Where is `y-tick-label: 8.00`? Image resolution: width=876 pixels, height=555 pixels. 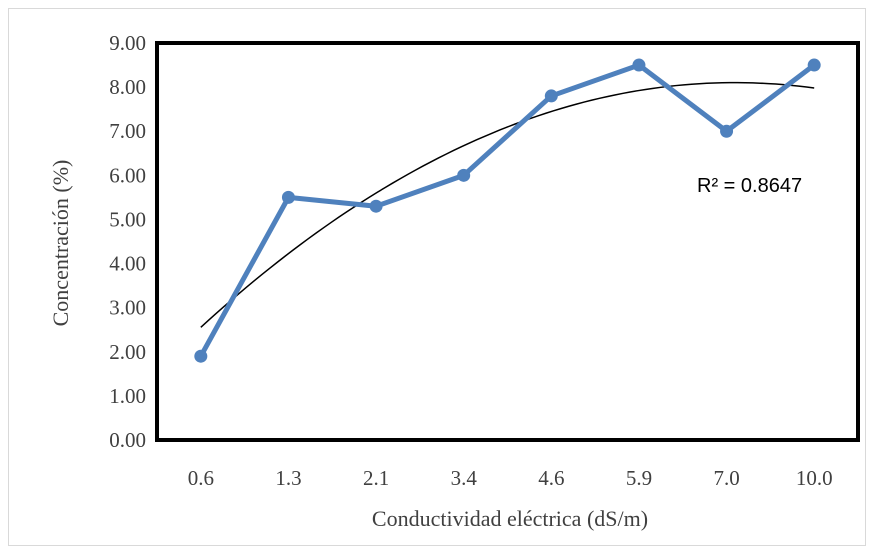
y-tick-label: 8.00 is located at coordinates (127, 87).